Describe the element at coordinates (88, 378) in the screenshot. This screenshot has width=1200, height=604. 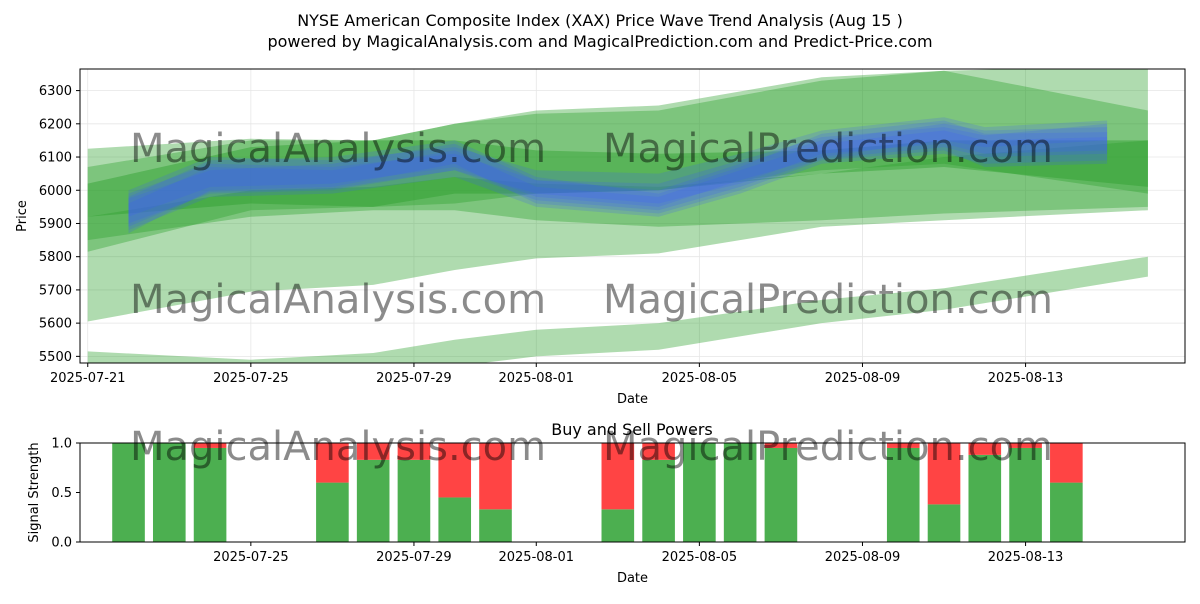
I see `price-x-tick-label: 2025-07-21` at that location.